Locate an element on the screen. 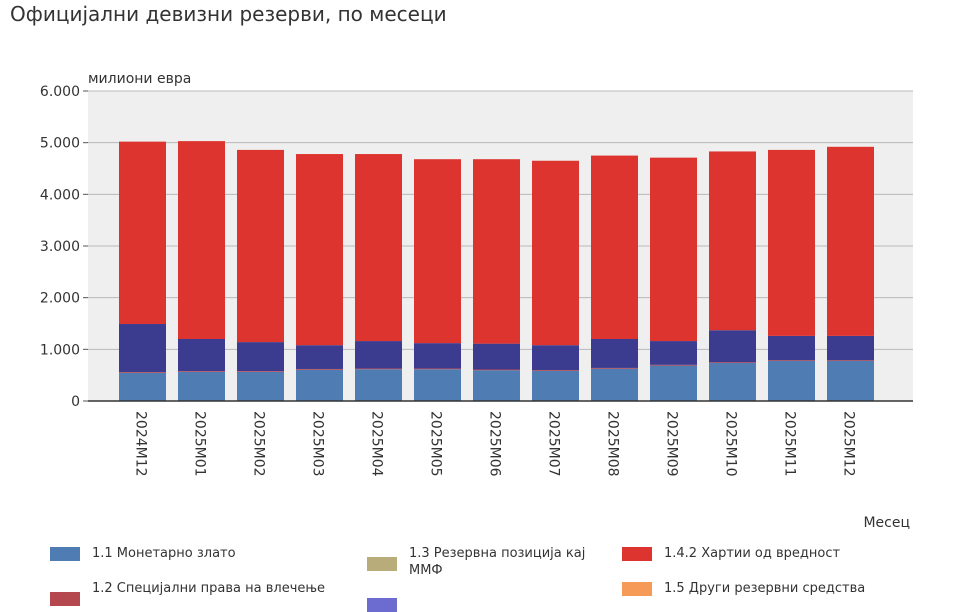 This screenshot has width=963, height=612. legend-item-currency-deposits is located at coordinates (388, 604).